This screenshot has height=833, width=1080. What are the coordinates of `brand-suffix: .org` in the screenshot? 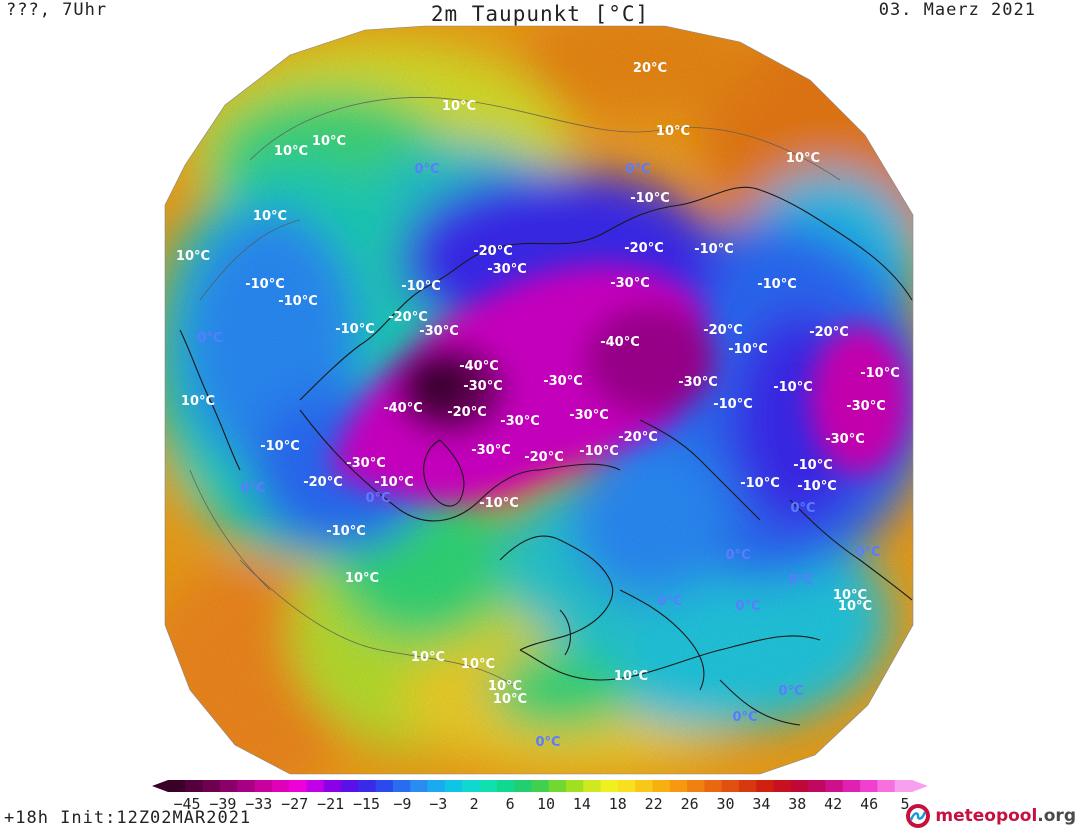 It's located at (1056, 816).